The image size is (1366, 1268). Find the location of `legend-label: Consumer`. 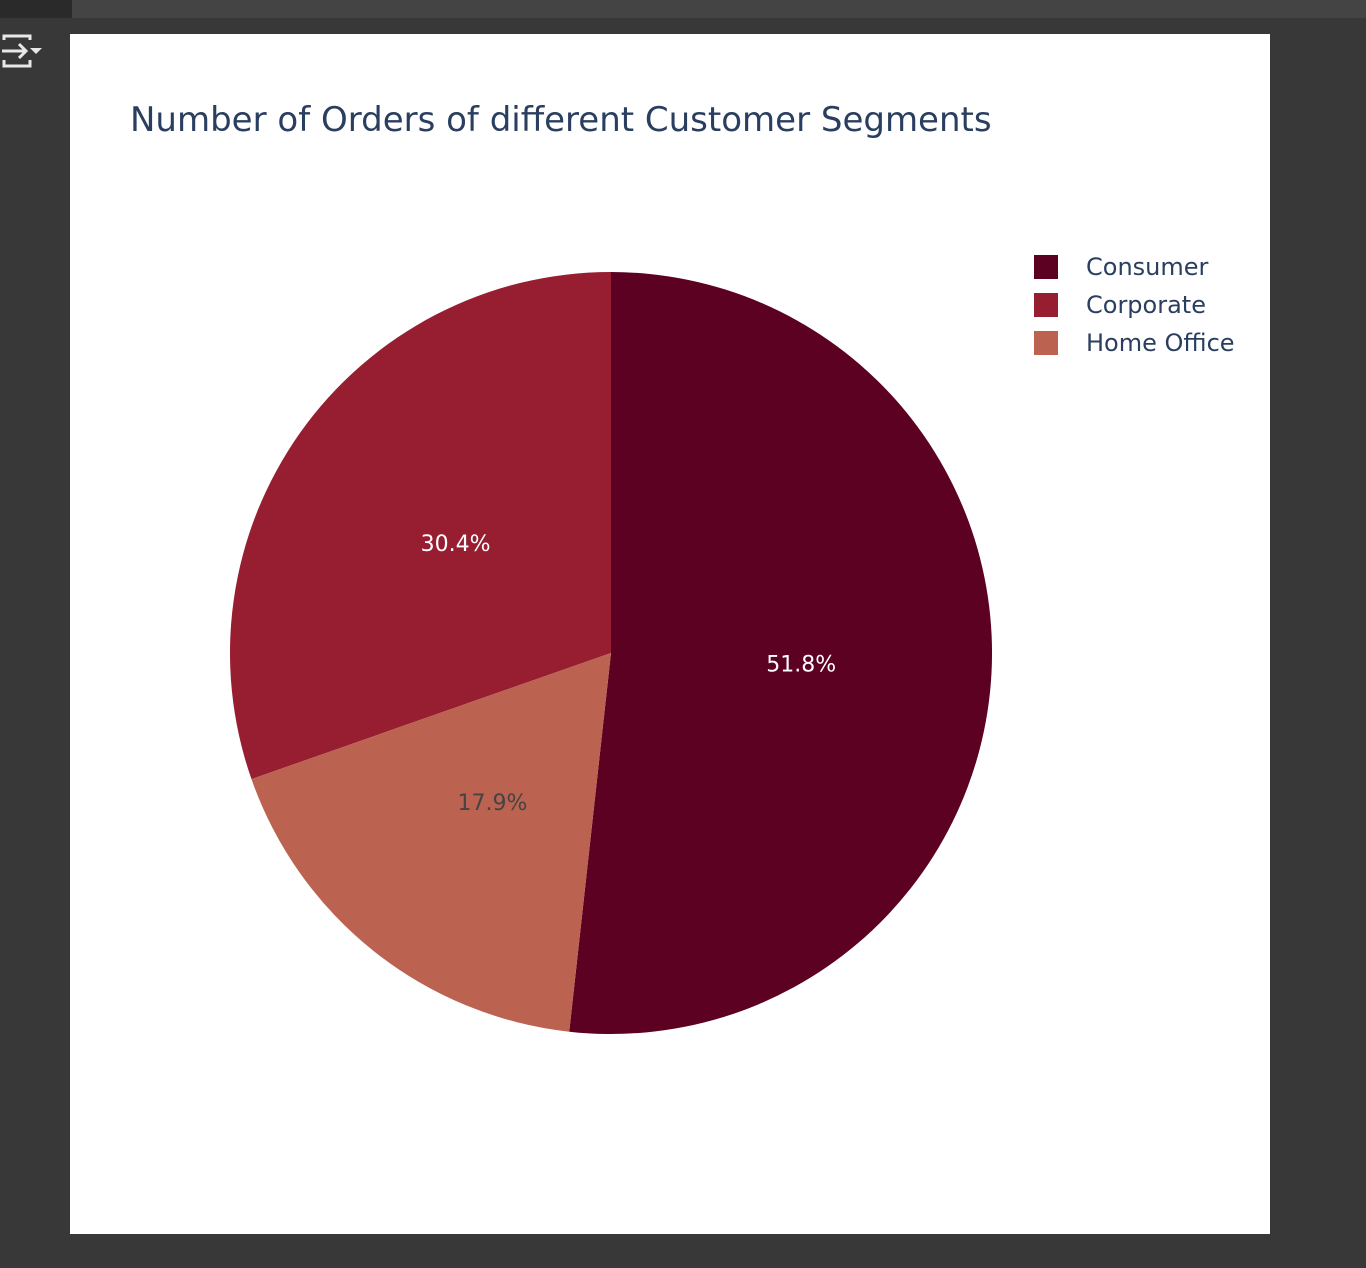

legend-label: Consumer is located at coordinates (1147, 267).